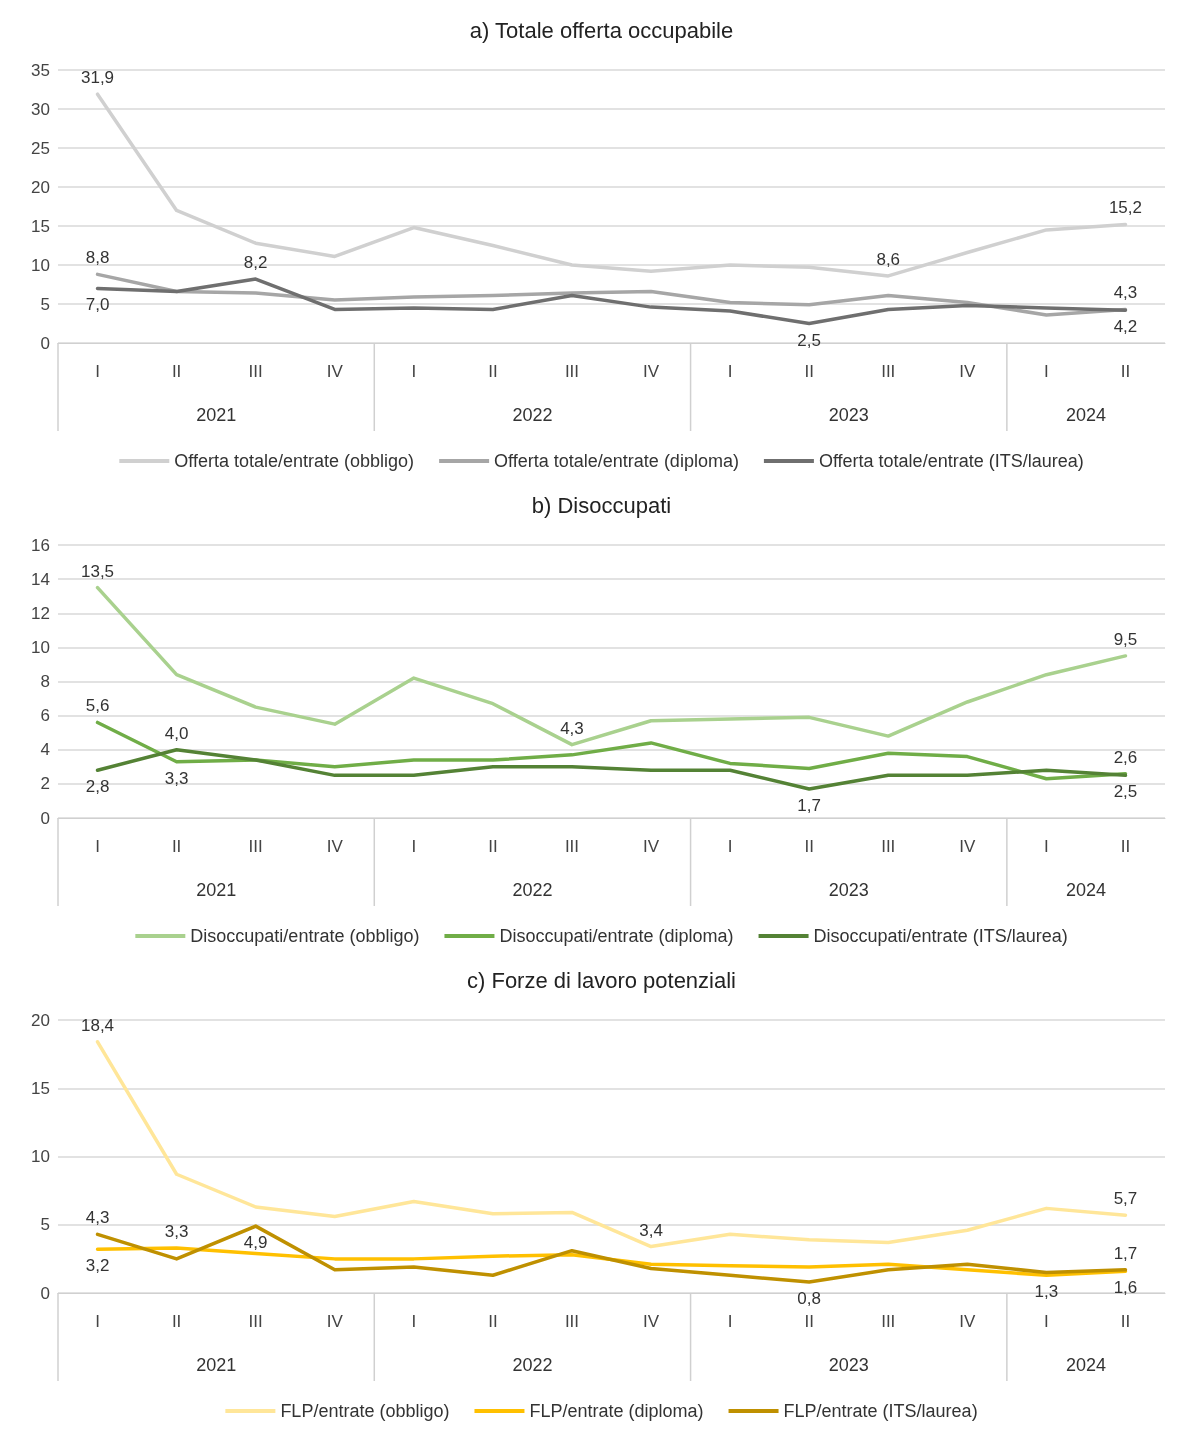 The image size is (1203, 1441). What do you see at coordinates (45, 1225) in the screenshot?
I see `y-tick-label: 5` at bounding box center [45, 1225].